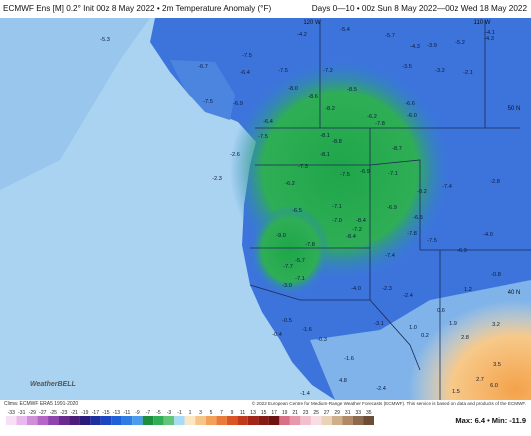 The image size is (531, 436). What do you see at coordinates (221, 413) in the screenshot?
I see `scale-label: 7` at bounding box center [221, 413].